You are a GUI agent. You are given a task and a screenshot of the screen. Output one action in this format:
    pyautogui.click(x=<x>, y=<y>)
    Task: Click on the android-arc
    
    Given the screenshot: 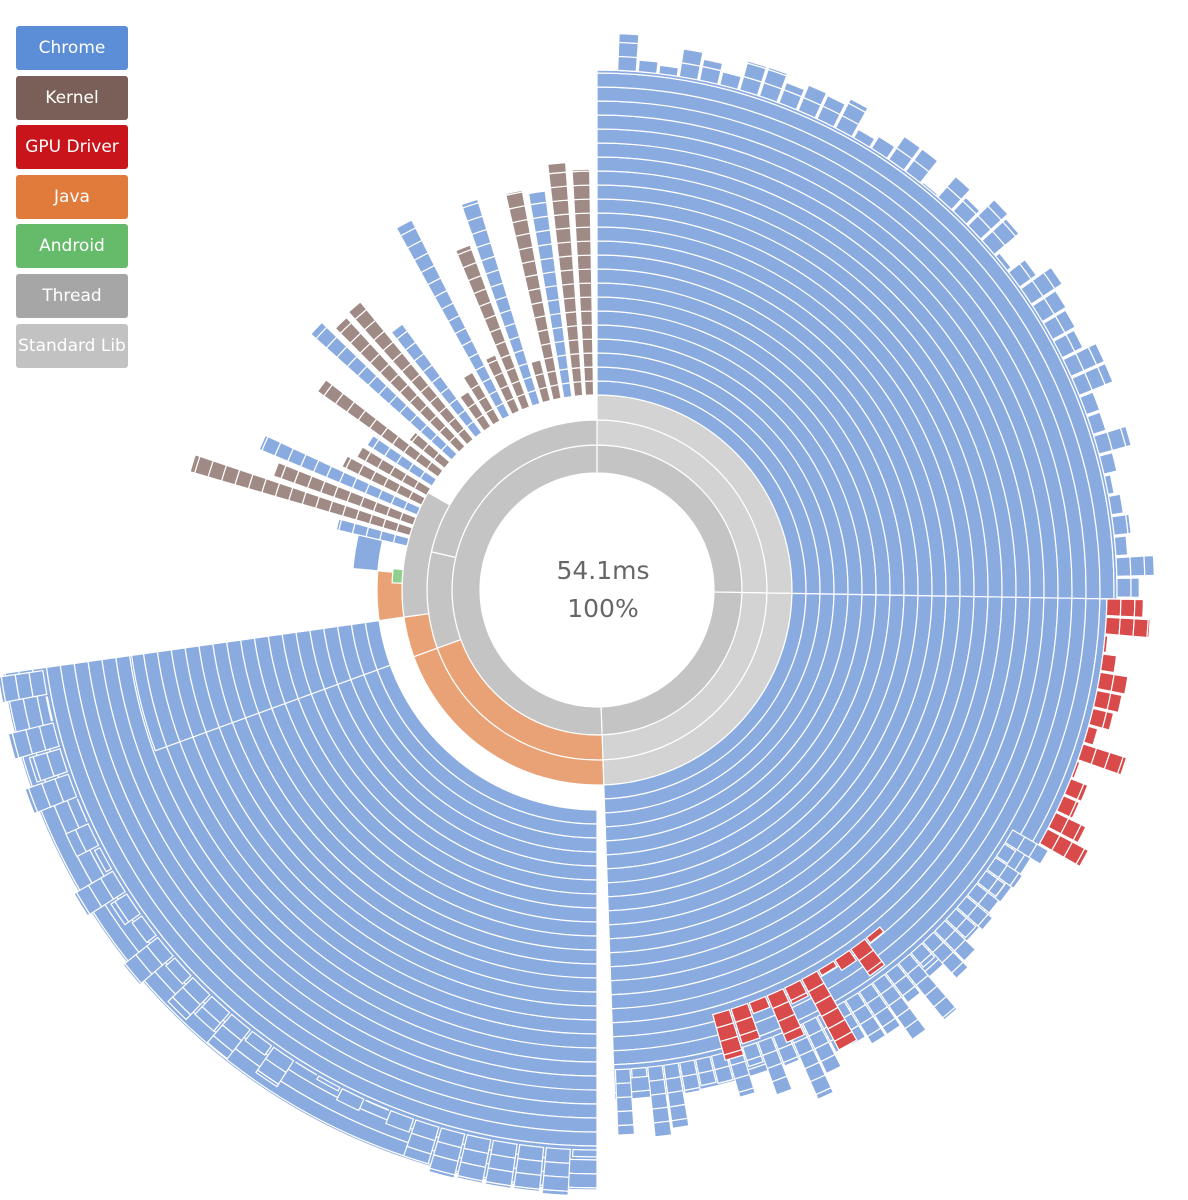 What is the action you would take?
    pyautogui.click(x=397, y=575)
    